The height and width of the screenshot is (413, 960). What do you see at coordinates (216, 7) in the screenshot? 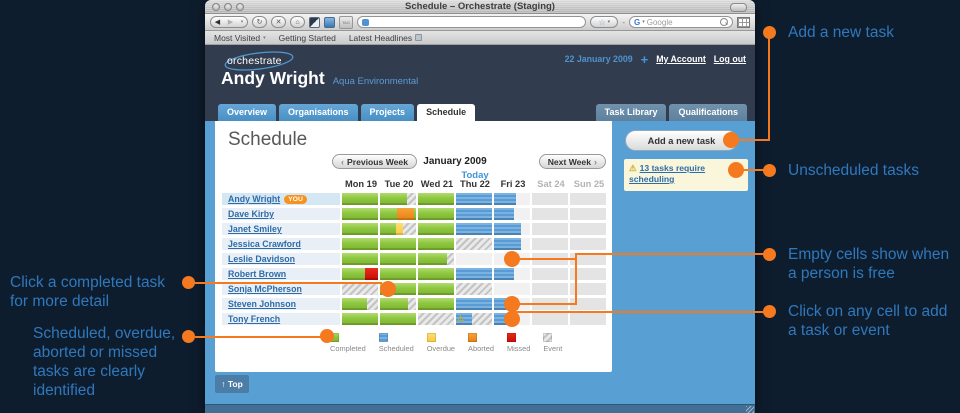
I see `window-close-button` at bounding box center [216, 7].